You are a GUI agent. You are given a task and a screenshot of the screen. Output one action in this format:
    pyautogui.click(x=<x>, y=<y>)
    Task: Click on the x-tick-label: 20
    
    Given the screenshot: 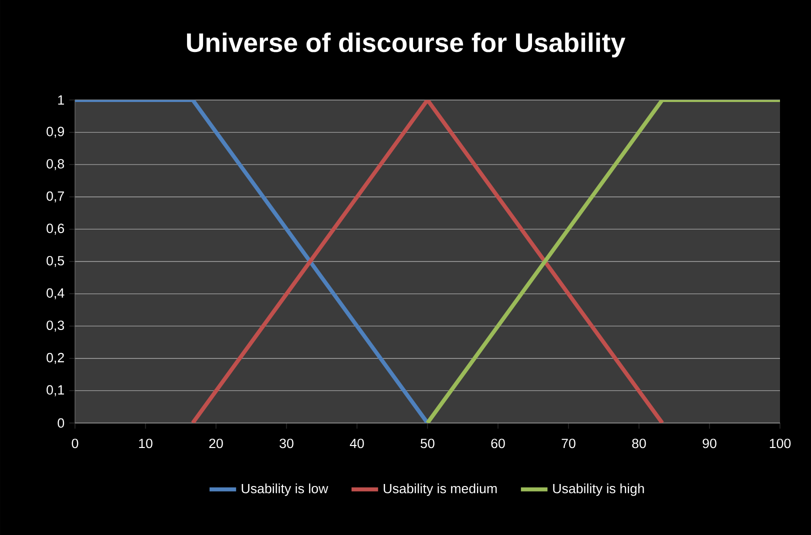 What is the action you would take?
    pyautogui.click(x=216, y=443)
    